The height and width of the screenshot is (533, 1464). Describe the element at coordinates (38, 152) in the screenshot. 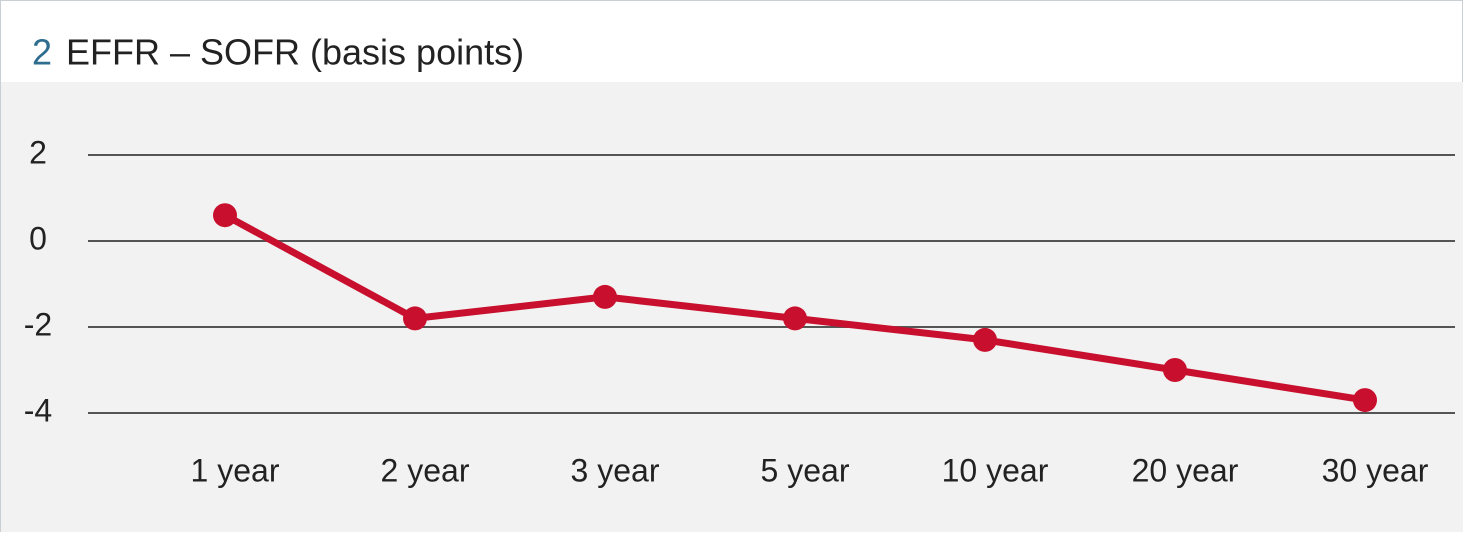

I see `y-tick-label: 2` at that location.